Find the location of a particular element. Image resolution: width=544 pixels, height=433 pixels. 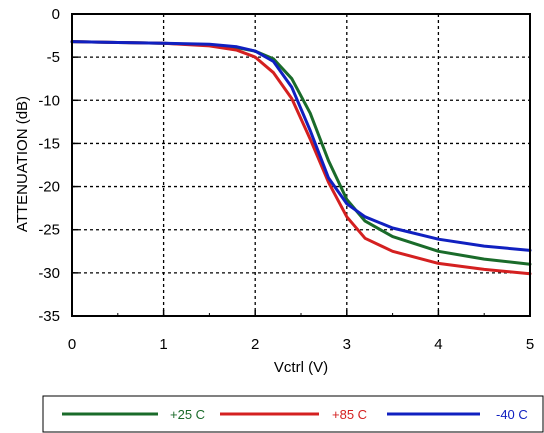

x-tick-label: 0 is located at coordinates (72, 344).